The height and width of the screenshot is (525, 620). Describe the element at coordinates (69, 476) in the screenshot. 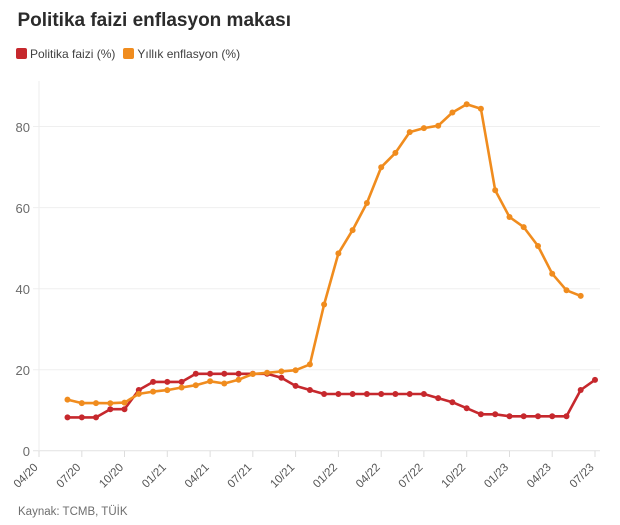

I see `svg-text: 07/20` at that location.